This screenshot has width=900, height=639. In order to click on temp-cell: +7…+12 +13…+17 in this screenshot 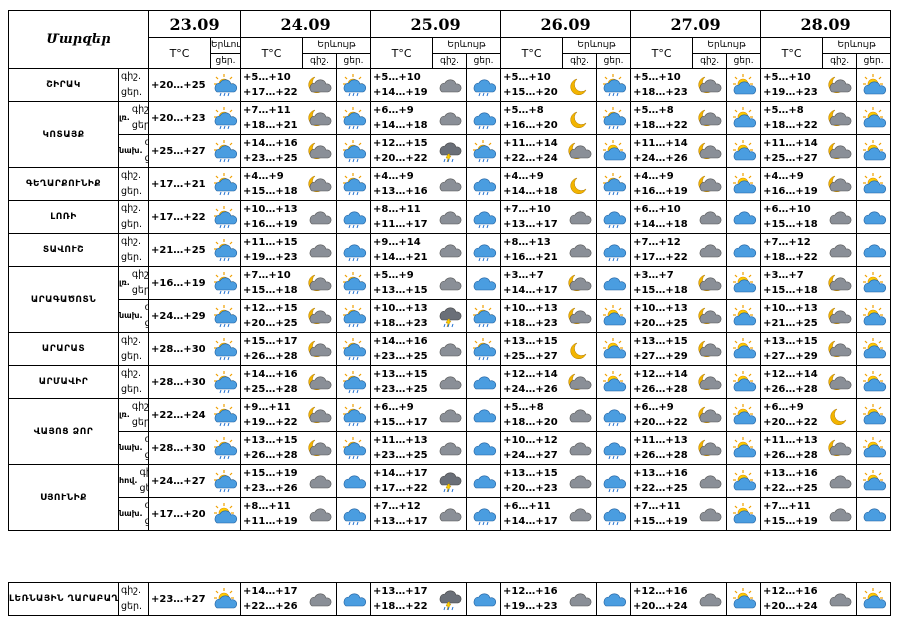, I will do `click(401, 514)`.